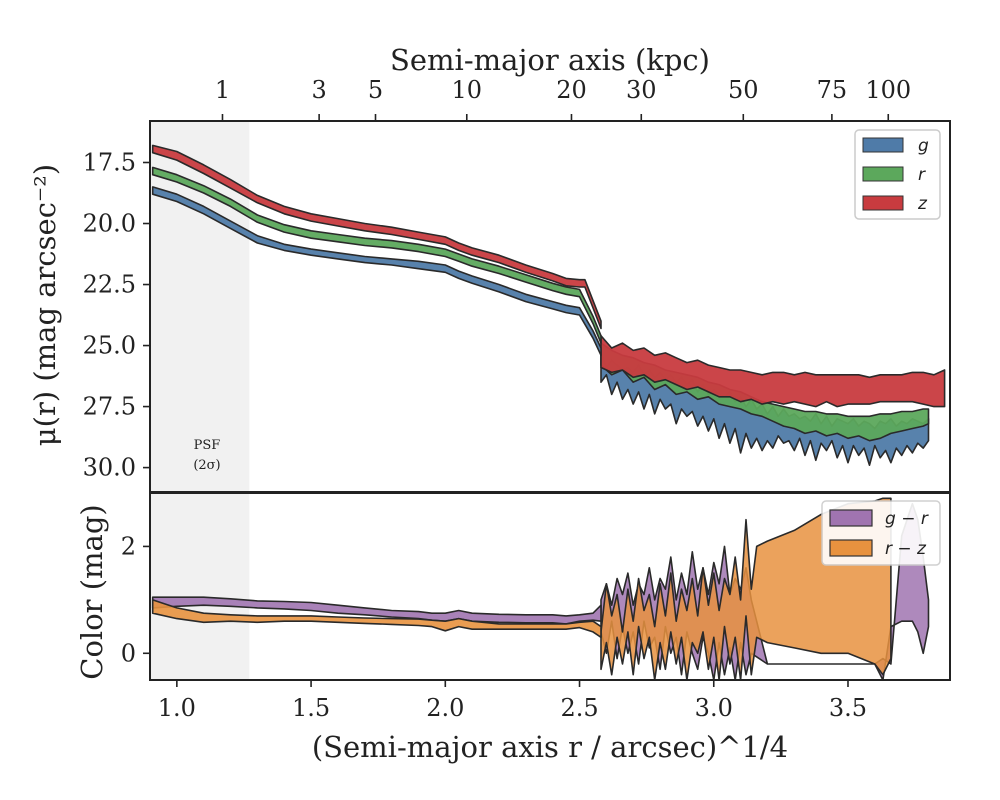 The height and width of the screenshot is (800, 1000). What do you see at coordinates (888, 90) in the screenshot?
I see `kpc-tick-label: 100` at bounding box center [888, 90].